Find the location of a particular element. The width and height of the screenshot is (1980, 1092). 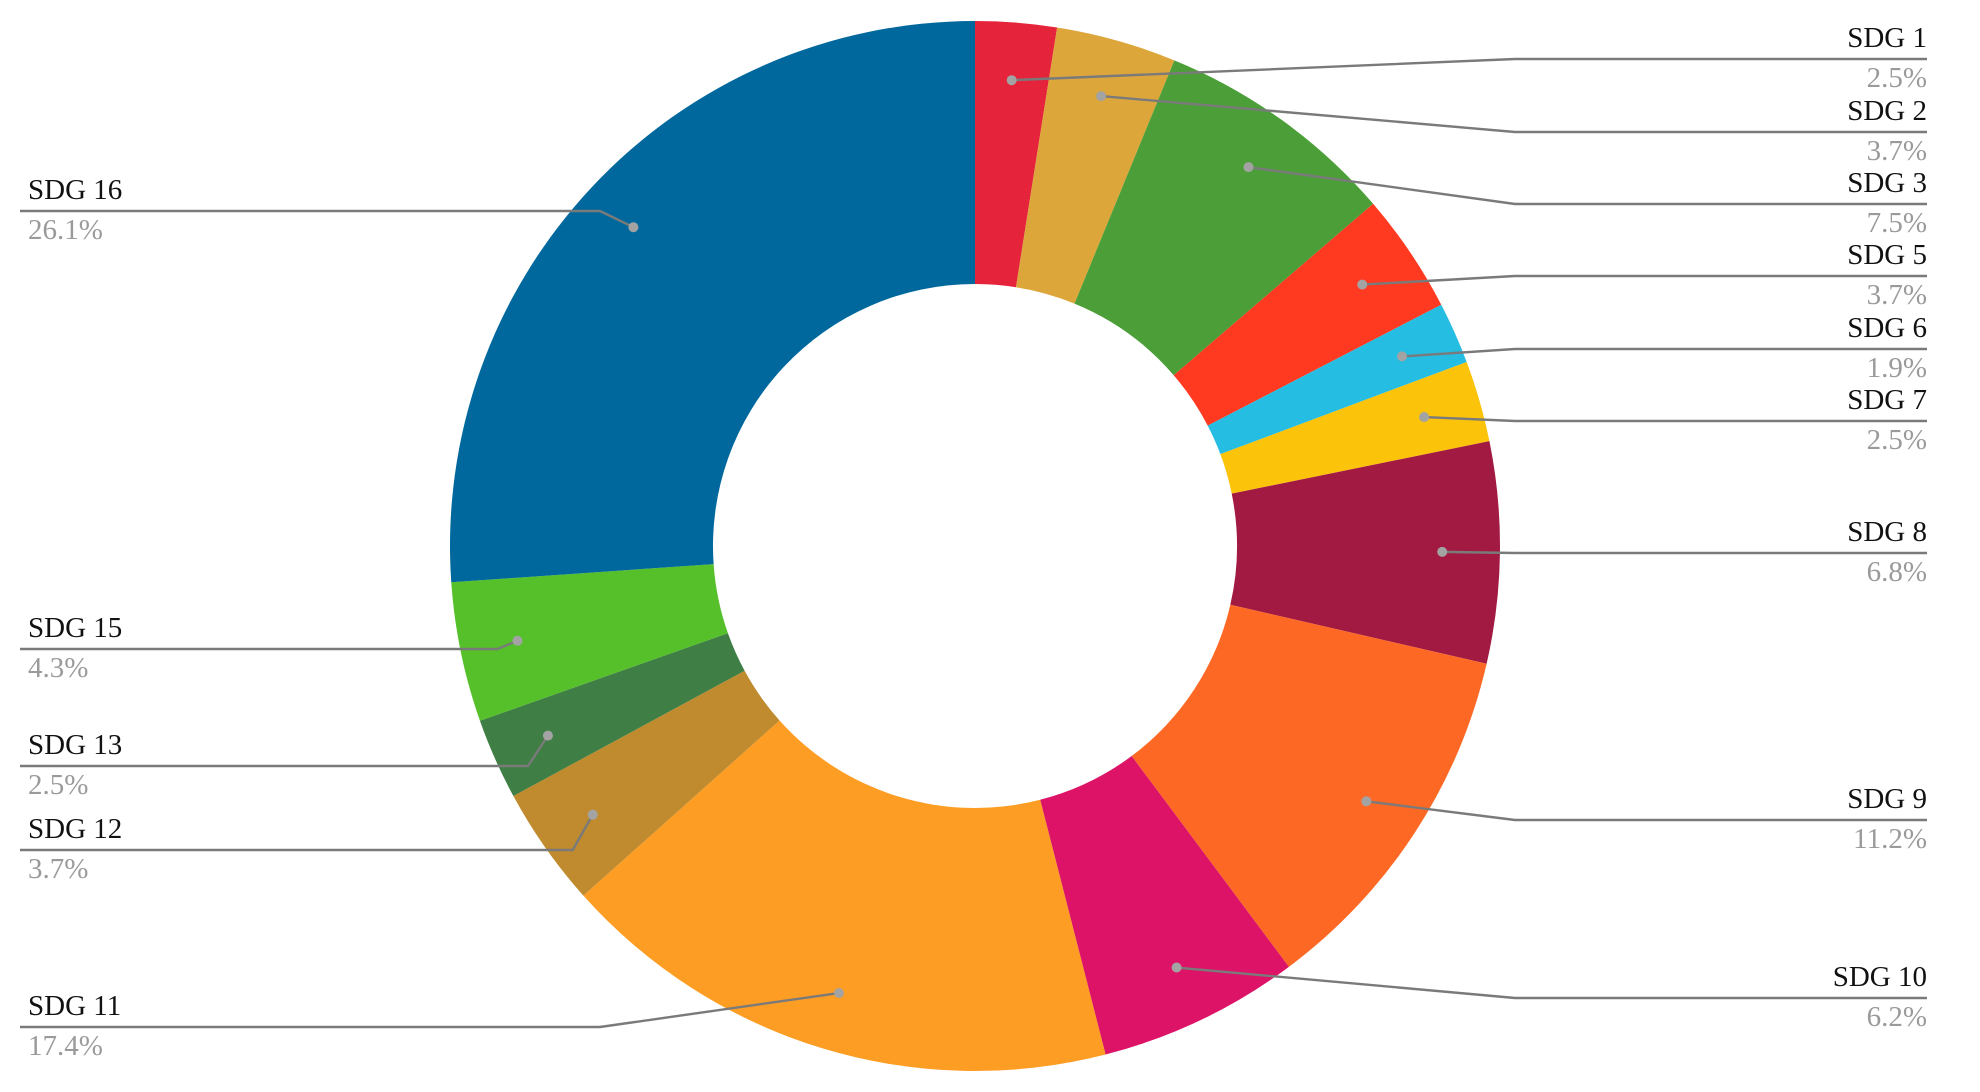

label-name-sdg-1: SDG 1 is located at coordinates (1887, 38).